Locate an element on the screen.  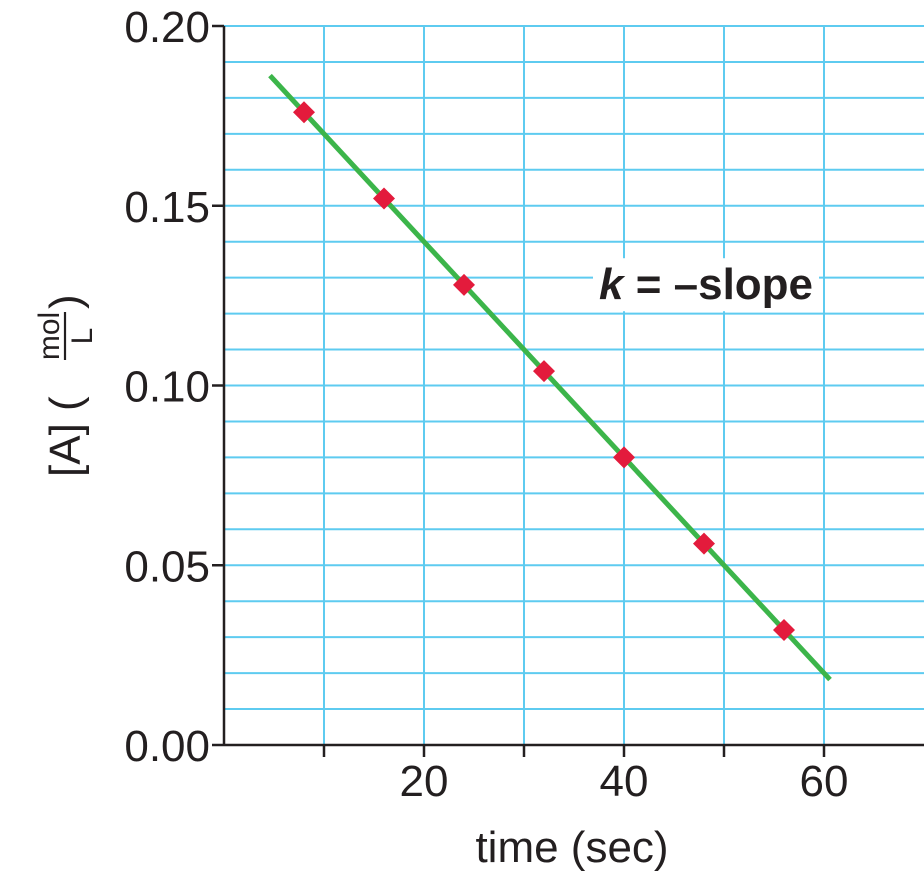
x-axis-title: time (sec) is located at coordinates (571, 847).